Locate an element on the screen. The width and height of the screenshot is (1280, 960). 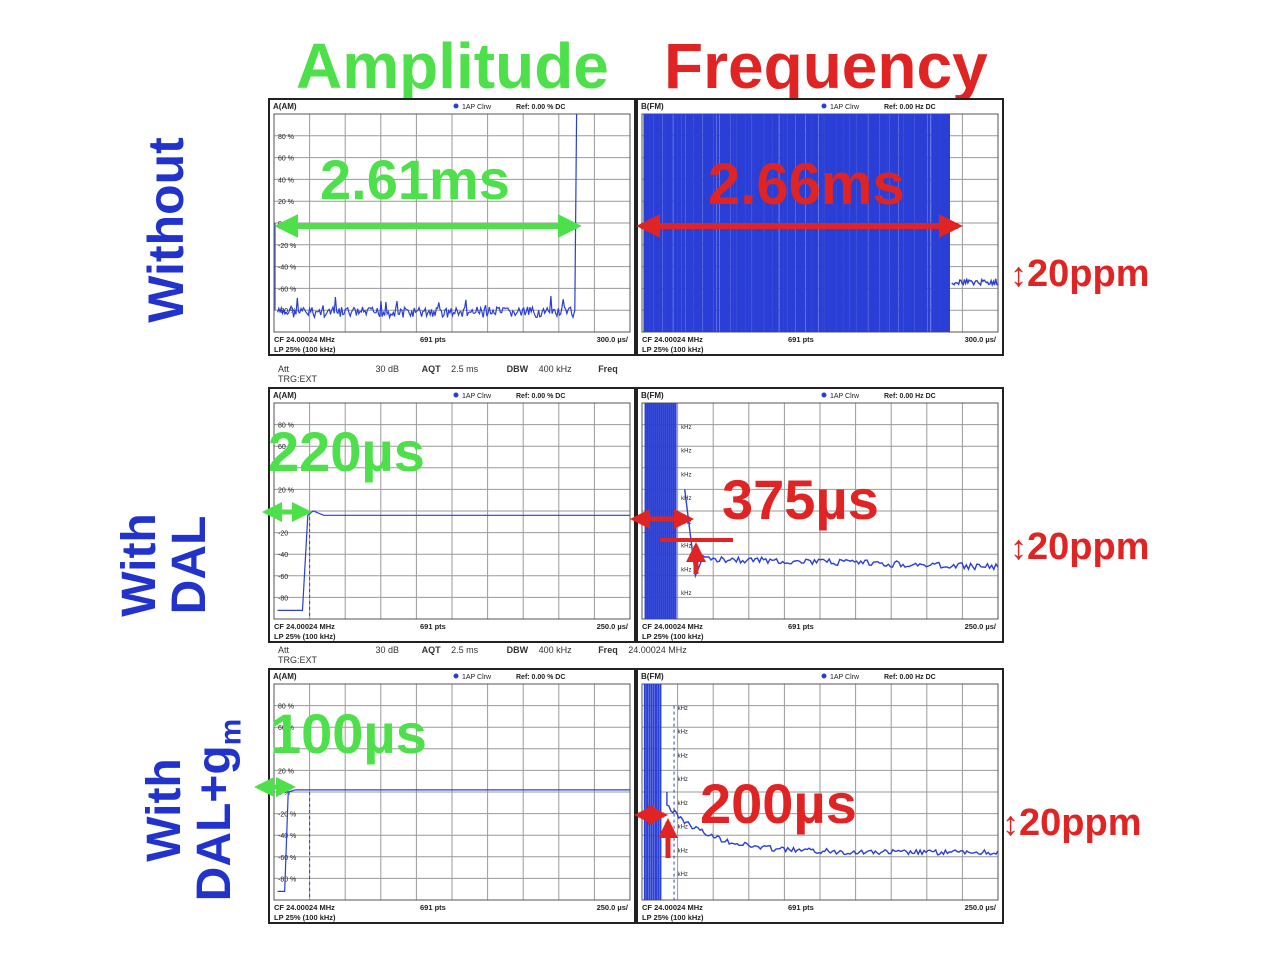
y-tick-label: -20 % is located at coordinates (287, 246).